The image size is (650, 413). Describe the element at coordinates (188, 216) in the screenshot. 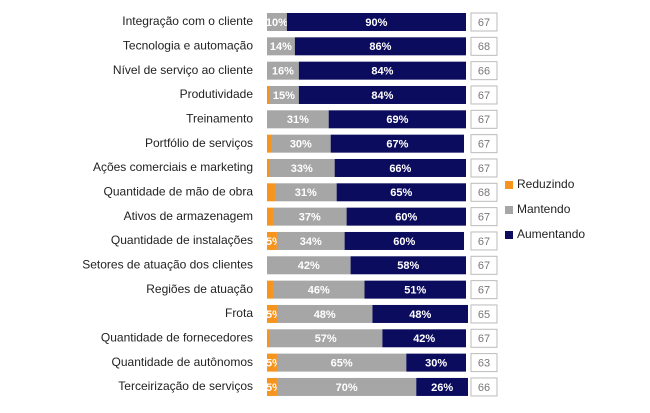

I see `category-label: Ativos de armazenagem` at that location.